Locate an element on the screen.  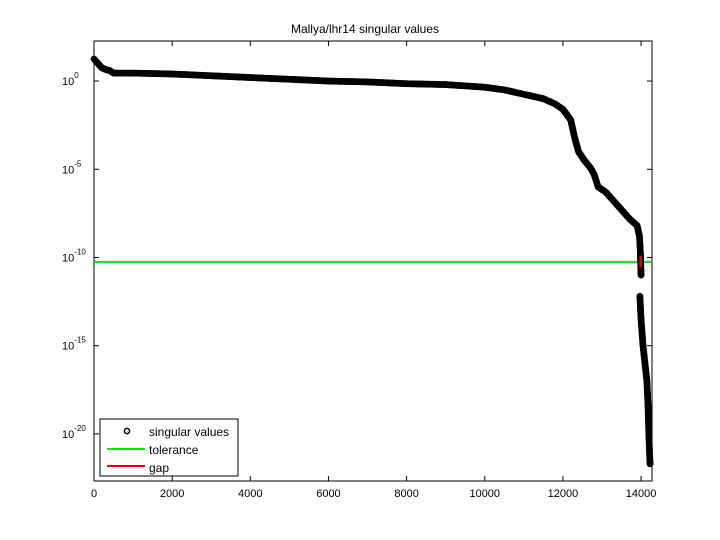
x-tick-label: 6000 is located at coordinates (328, 494).